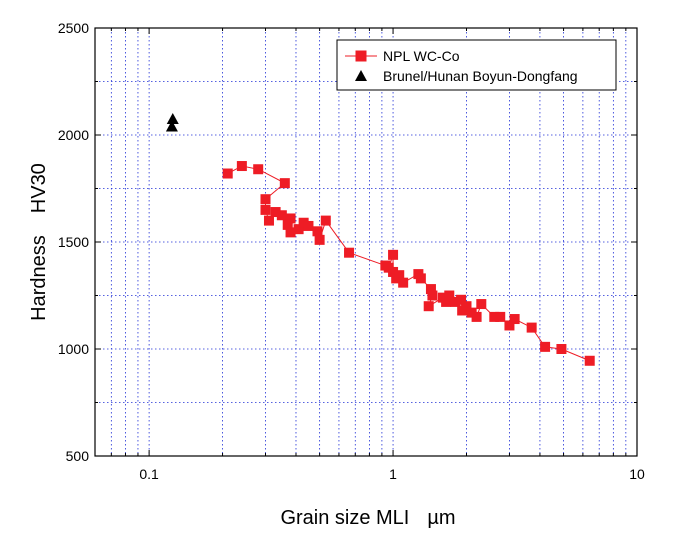 This screenshot has width=678, height=539. What do you see at coordinates (480, 76) in the screenshot?
I see `legend-label-brunel: Brunel/Hunan Boyun-Dongfang` at bounding box center [480, 76].